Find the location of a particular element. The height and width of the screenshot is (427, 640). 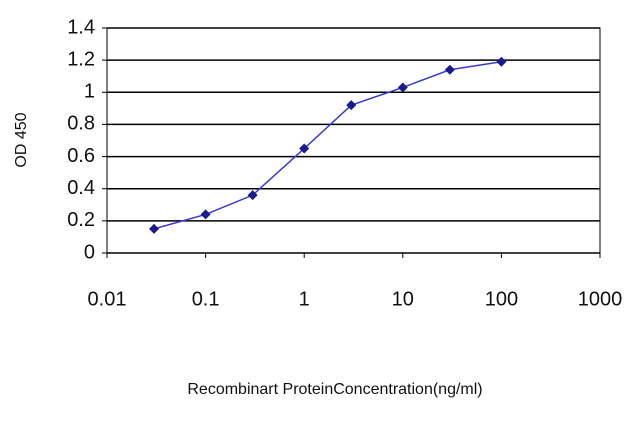

y-tick-label: 1.4 is located at coordinates (81, 27).